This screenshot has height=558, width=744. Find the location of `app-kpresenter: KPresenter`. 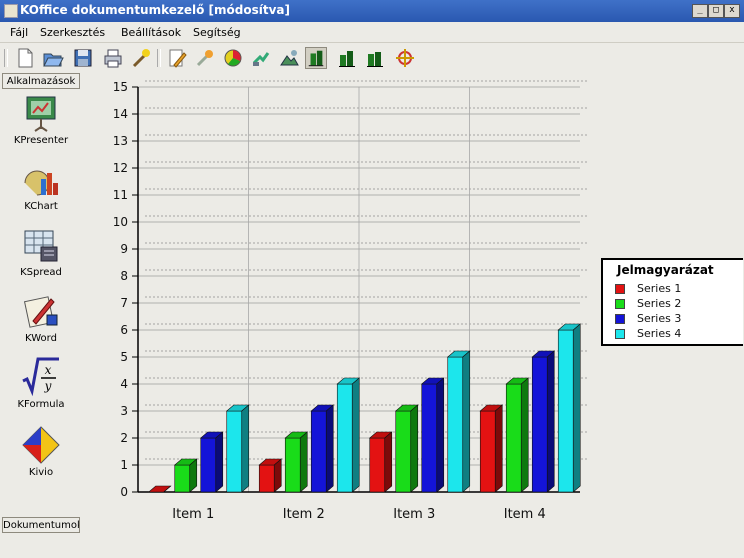

app-kpresenter: KPresenter is located at coordinates (41, 124).